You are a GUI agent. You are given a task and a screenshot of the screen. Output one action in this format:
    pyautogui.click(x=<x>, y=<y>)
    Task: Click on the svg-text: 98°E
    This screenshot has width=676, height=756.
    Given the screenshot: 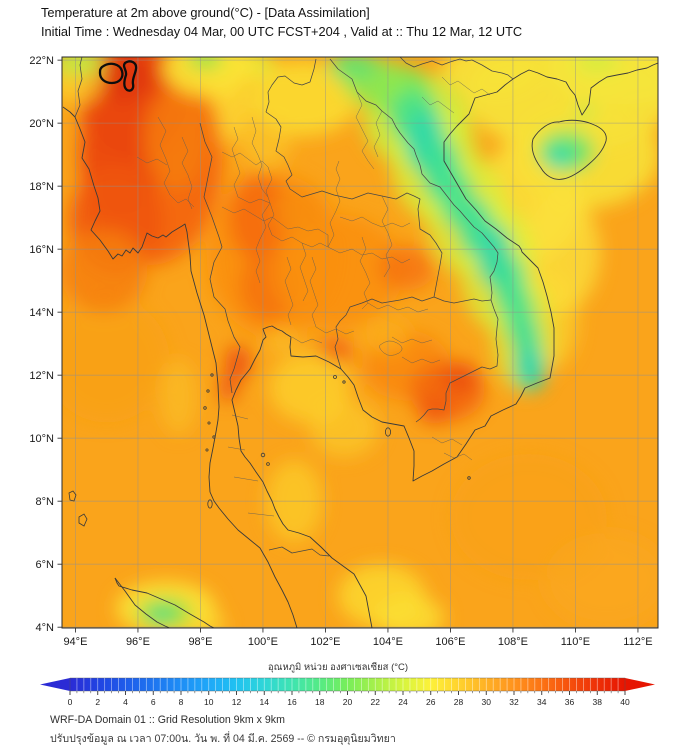 What is the action you would take?
    pyautogui.click(x=200, y=642)
    